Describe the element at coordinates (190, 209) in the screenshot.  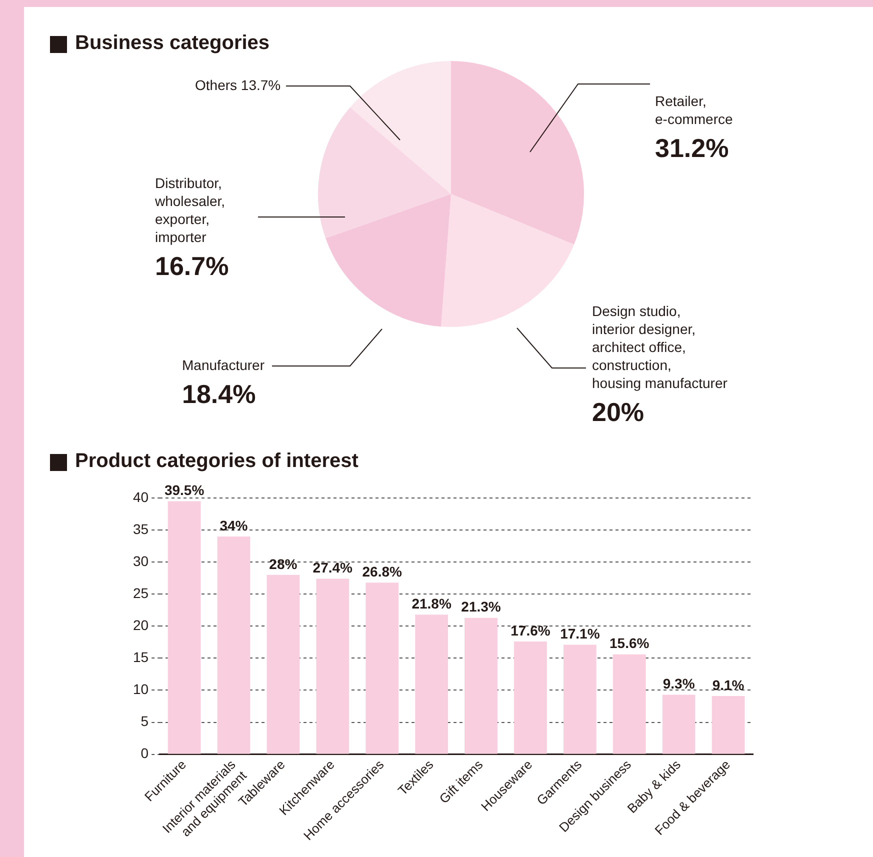
I see `slice-label: Distributor, wholesaler, exporter, importer` at that location.